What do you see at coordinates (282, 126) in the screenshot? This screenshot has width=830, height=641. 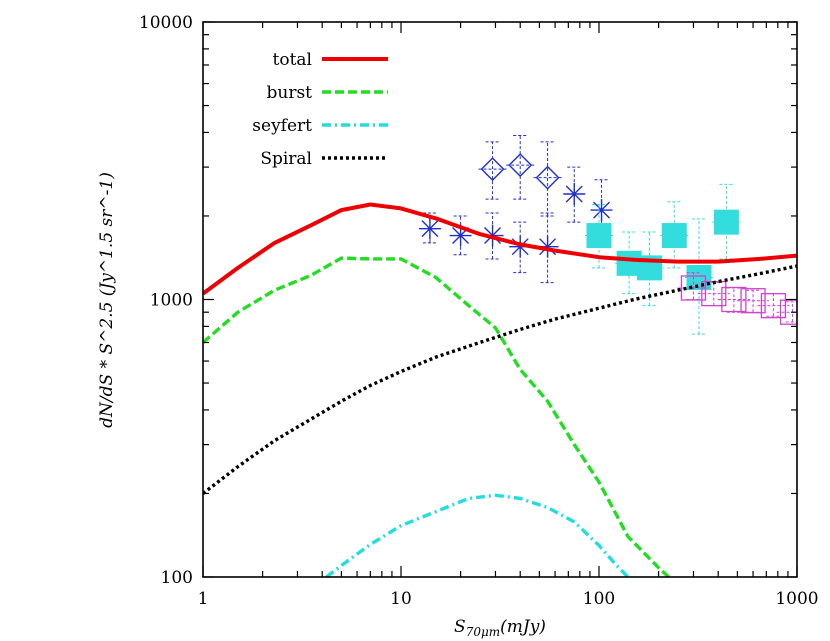 I see `legend-label-seyfert: seyfert` at bounding box center [282, 126].